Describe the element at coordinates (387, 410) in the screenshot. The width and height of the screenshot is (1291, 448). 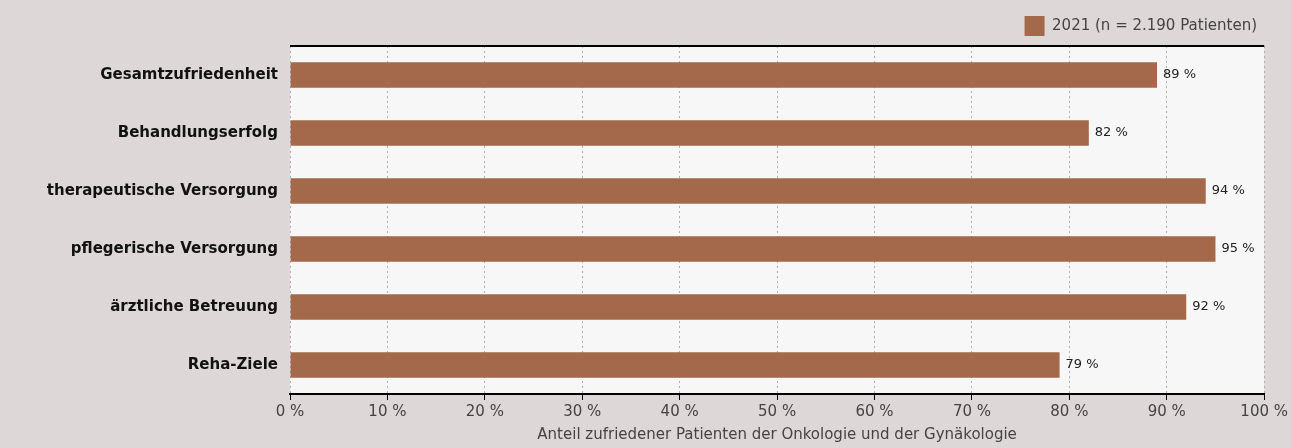
I see `x-tick-label: 10 %` at that location.